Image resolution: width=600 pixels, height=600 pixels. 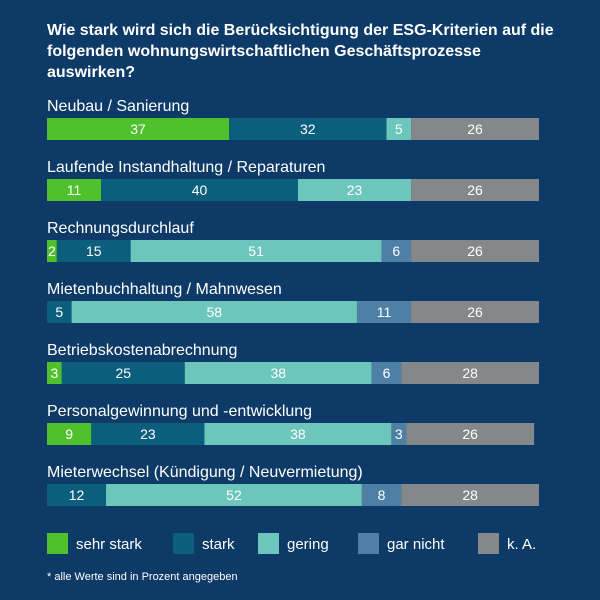 I want to click on data-label: 58, so click(x=214, y=312).